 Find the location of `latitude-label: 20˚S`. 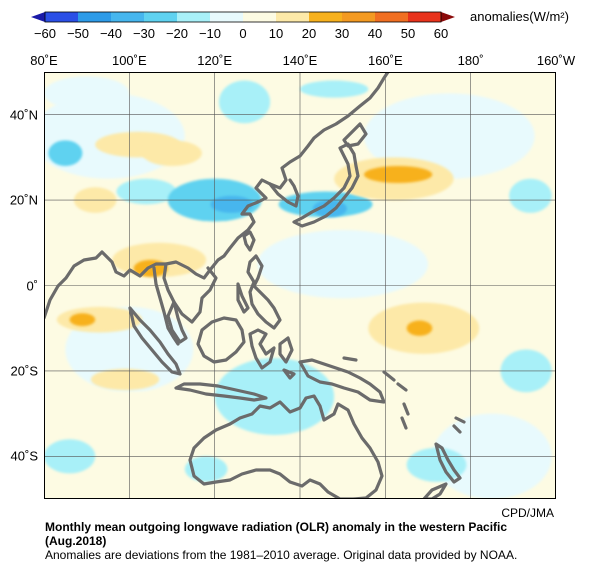

latitude-label: 20˚S is located at coordinates (24, 371).